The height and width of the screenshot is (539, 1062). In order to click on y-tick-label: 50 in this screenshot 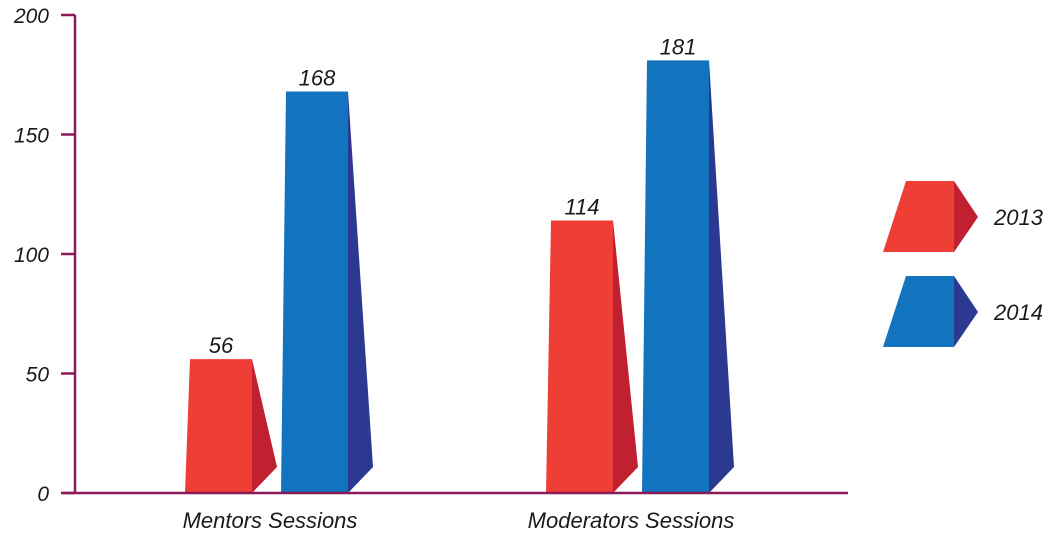, I will do `click(38, 375)`.